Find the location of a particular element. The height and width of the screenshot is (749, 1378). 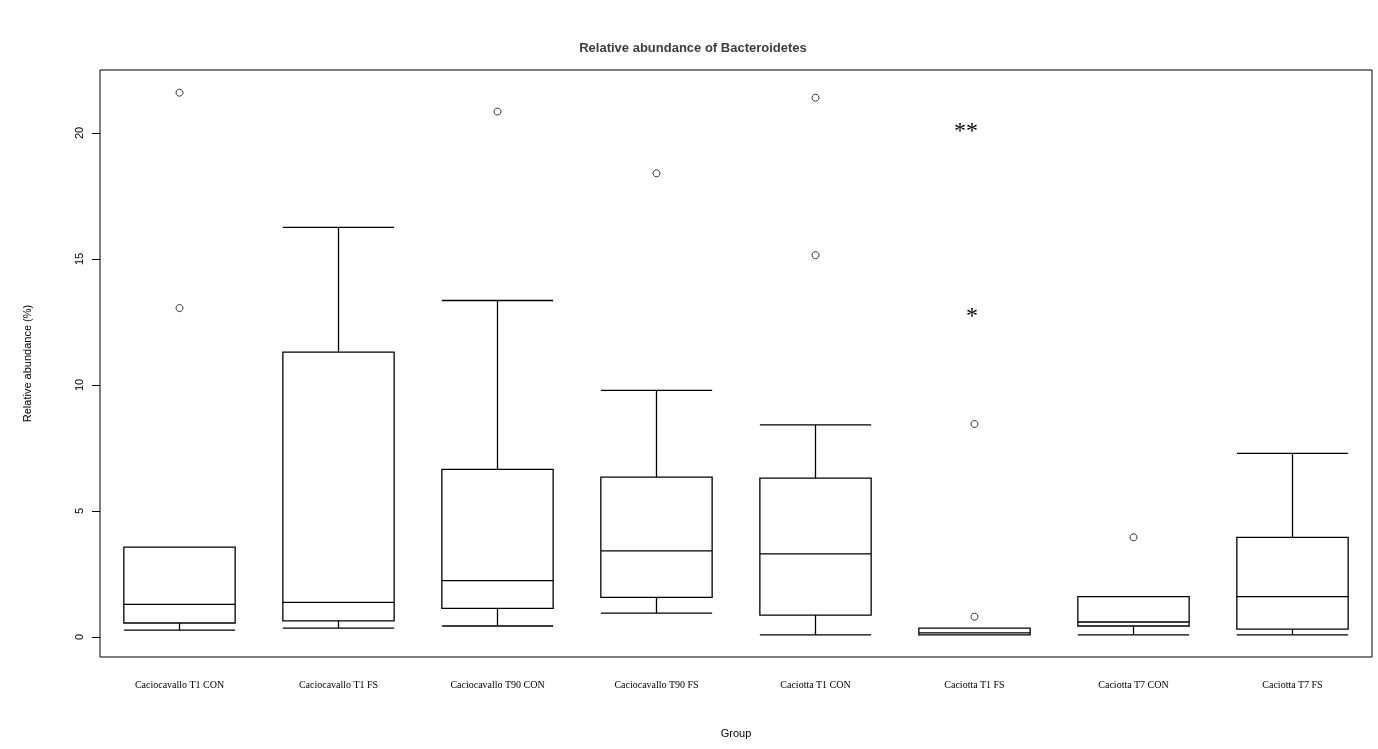

annotation: ** is located at coordinates (966, 130).